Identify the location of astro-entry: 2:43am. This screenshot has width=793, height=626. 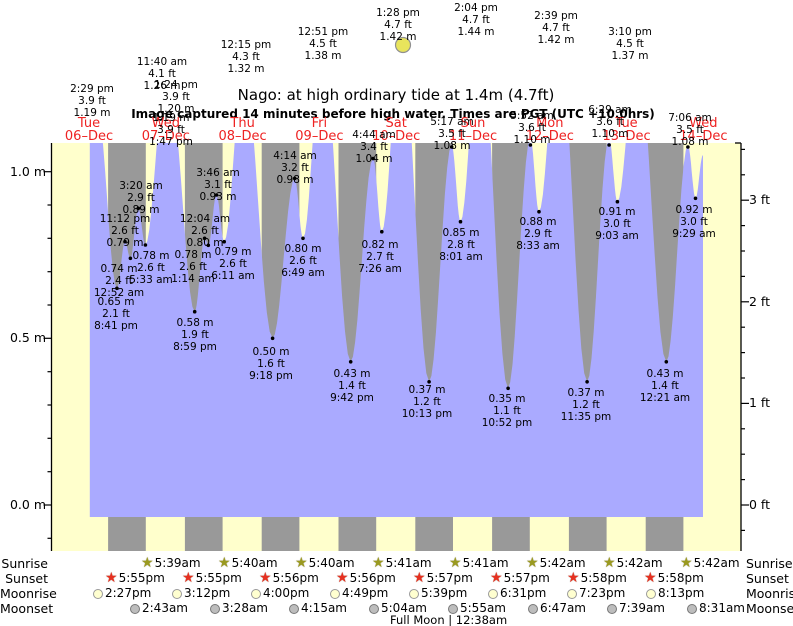
(159, 608).